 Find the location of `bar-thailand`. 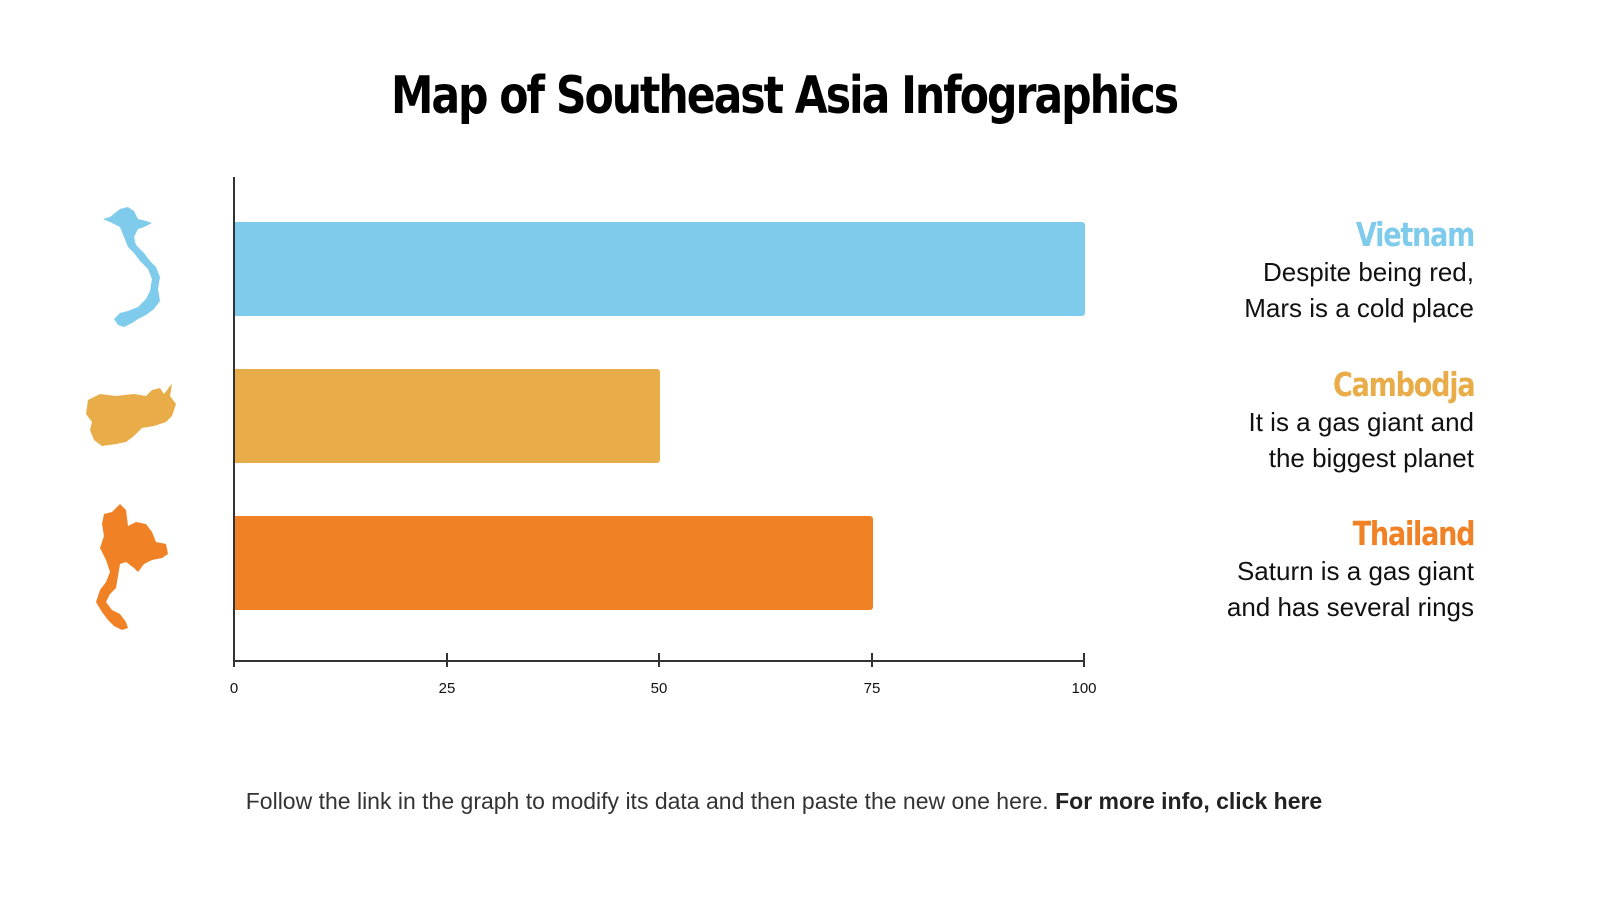

bar-thailand is located at coordinates (554, 563).